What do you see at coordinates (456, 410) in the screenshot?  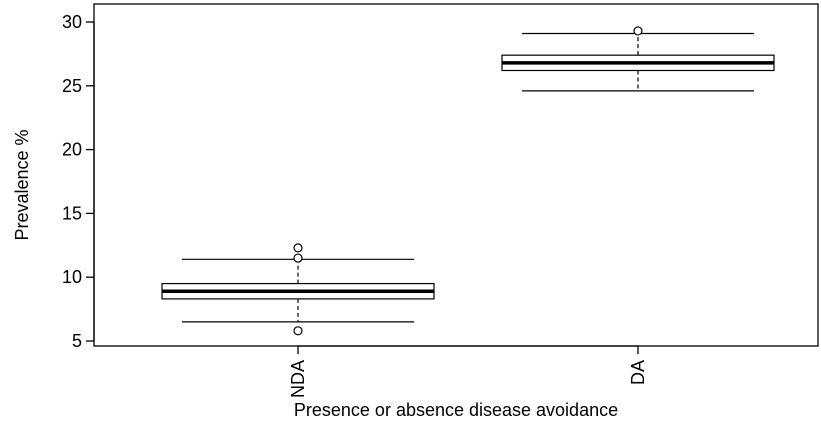 I see `x-axis-label: Presence or absence disease avoidance` at bounding box center [456, 410].